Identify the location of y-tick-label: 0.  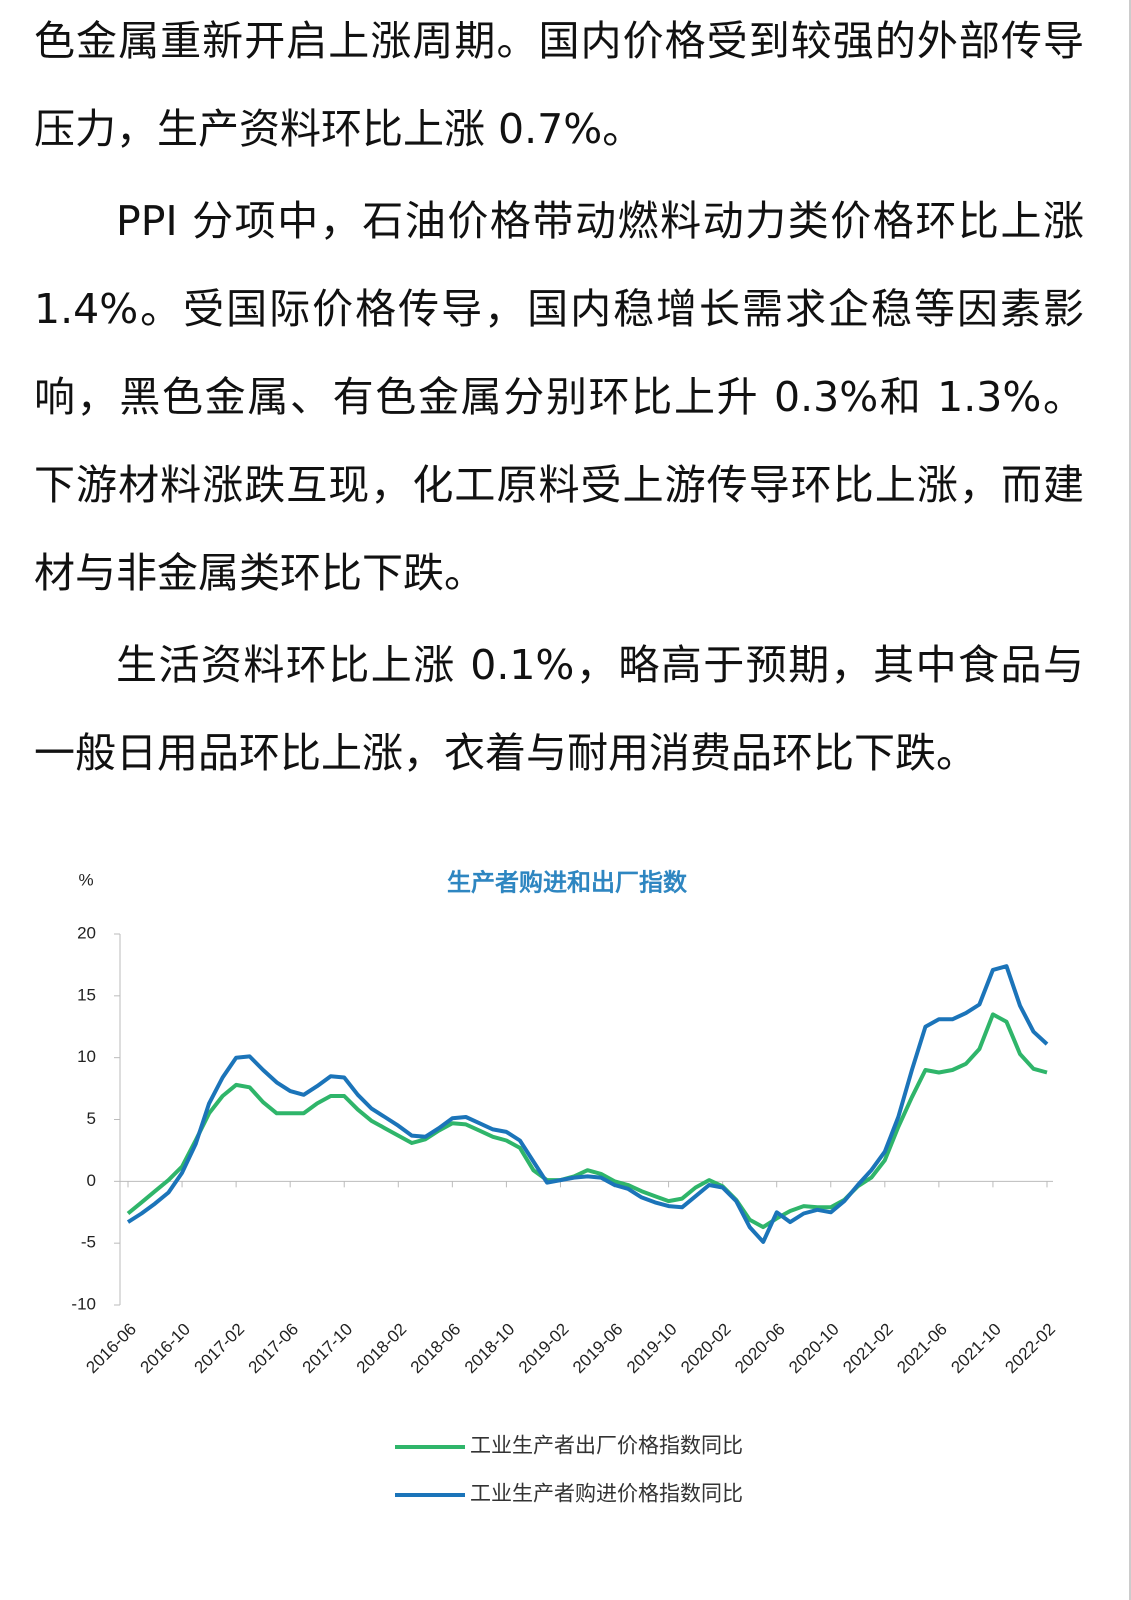
(91, 1180).